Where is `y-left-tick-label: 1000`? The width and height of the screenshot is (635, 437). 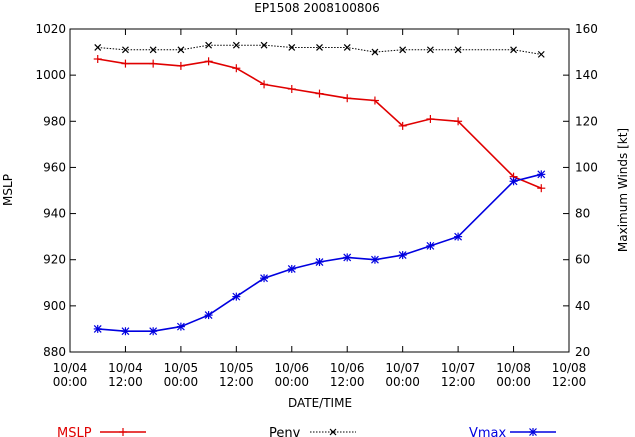 y-left-tick-label: 1000 is located at coordinates (50, 75).